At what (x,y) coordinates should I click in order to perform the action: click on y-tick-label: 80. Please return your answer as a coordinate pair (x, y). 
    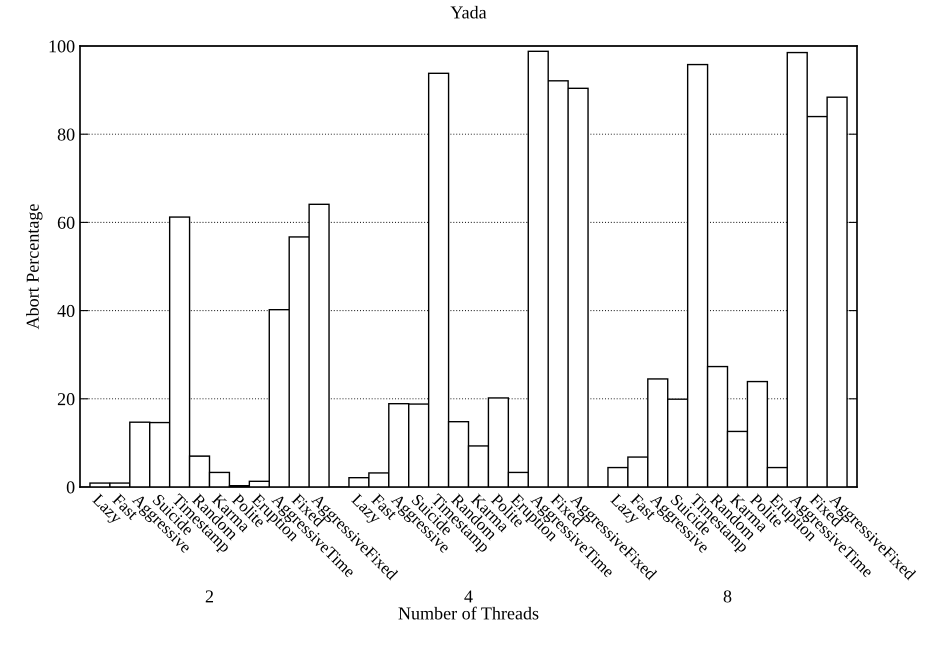
    Looking at the image, I should click on (66, 134).